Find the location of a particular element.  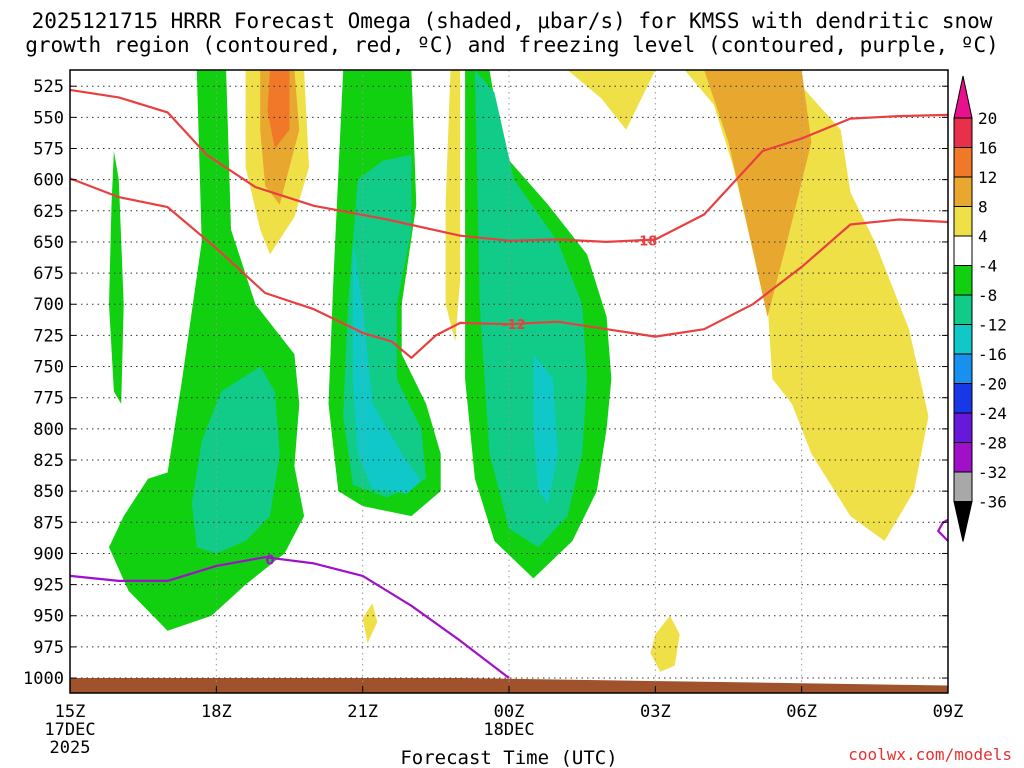

freezing-level-contour-label: 0 is located at coordinates (269, 561).